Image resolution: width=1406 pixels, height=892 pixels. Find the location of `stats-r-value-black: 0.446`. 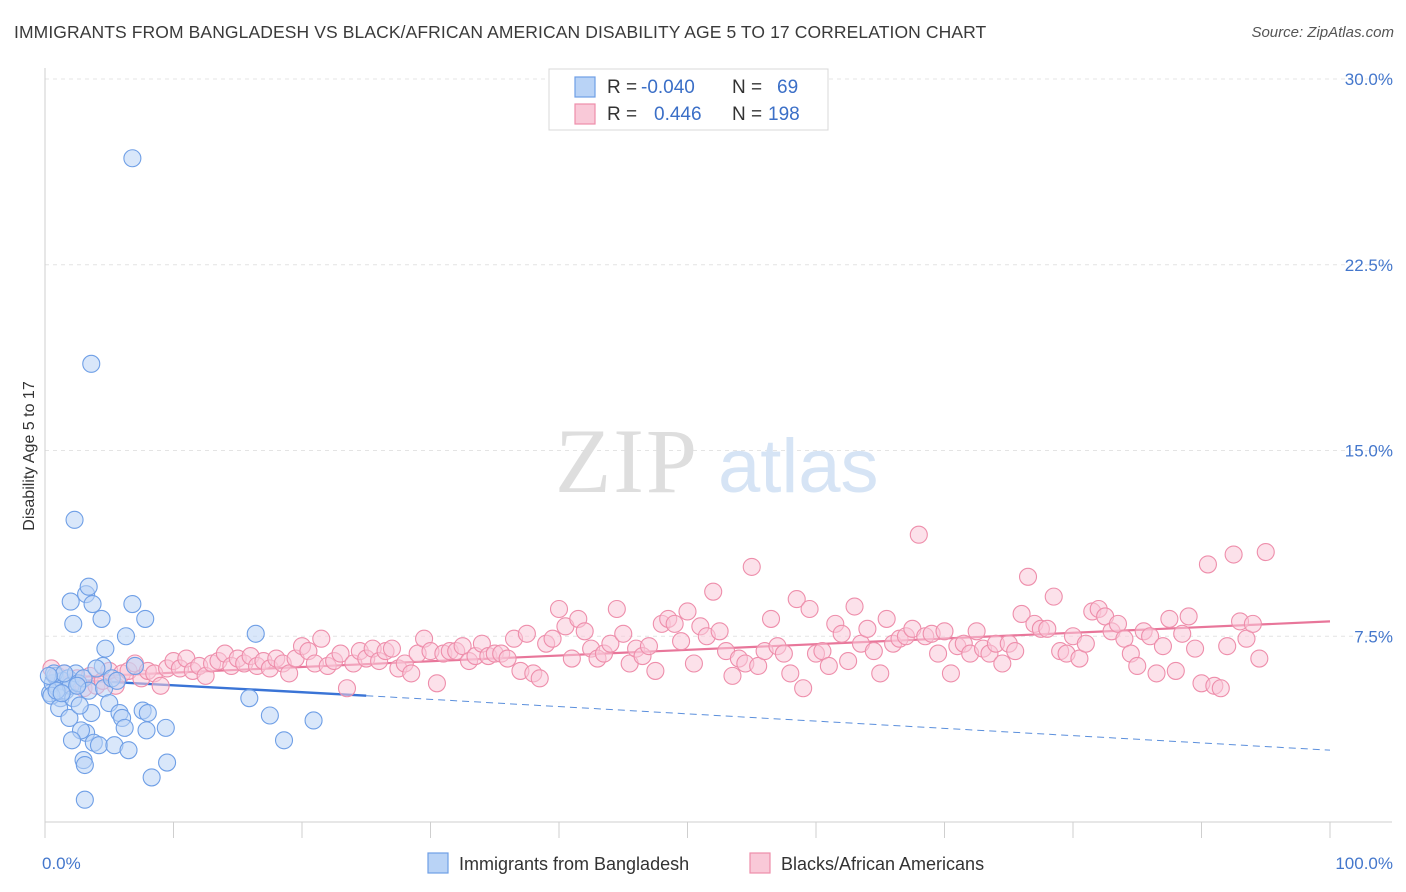

stats-r-value-black: 0.446 is located at coordinates (678, 114).